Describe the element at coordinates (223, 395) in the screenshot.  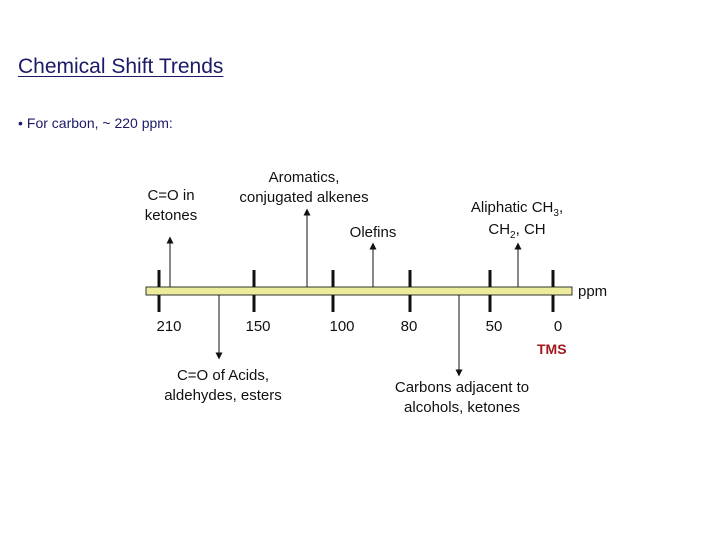
I see `acids-label-line2: aldehydes, esters` at that location.